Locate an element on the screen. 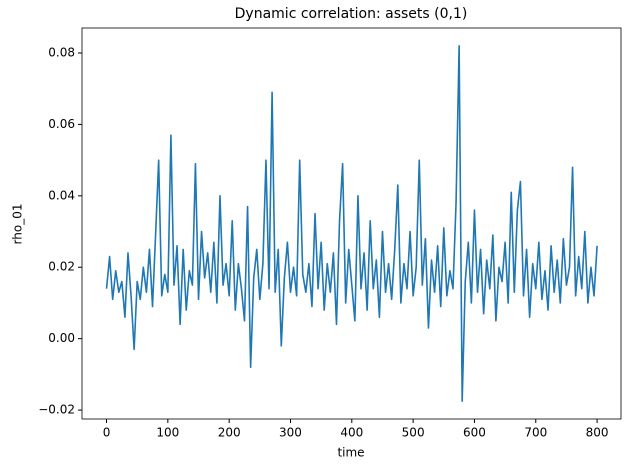  x-tick-label: 500 is located at coordinates (413, 433).